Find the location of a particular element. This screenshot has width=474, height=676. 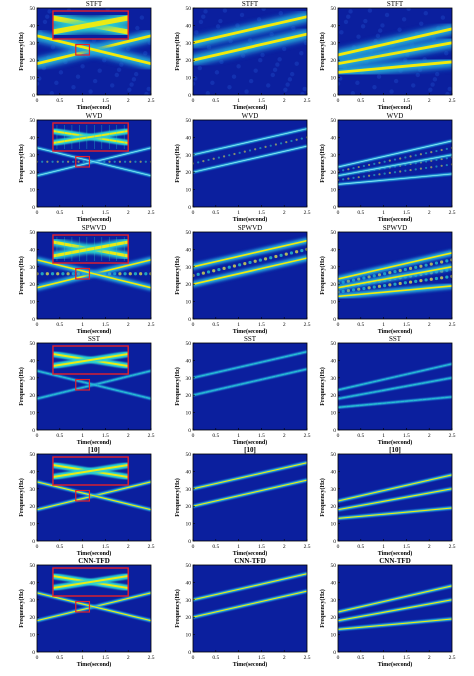

inset-ridge-core is located at coordinates (90, 582).